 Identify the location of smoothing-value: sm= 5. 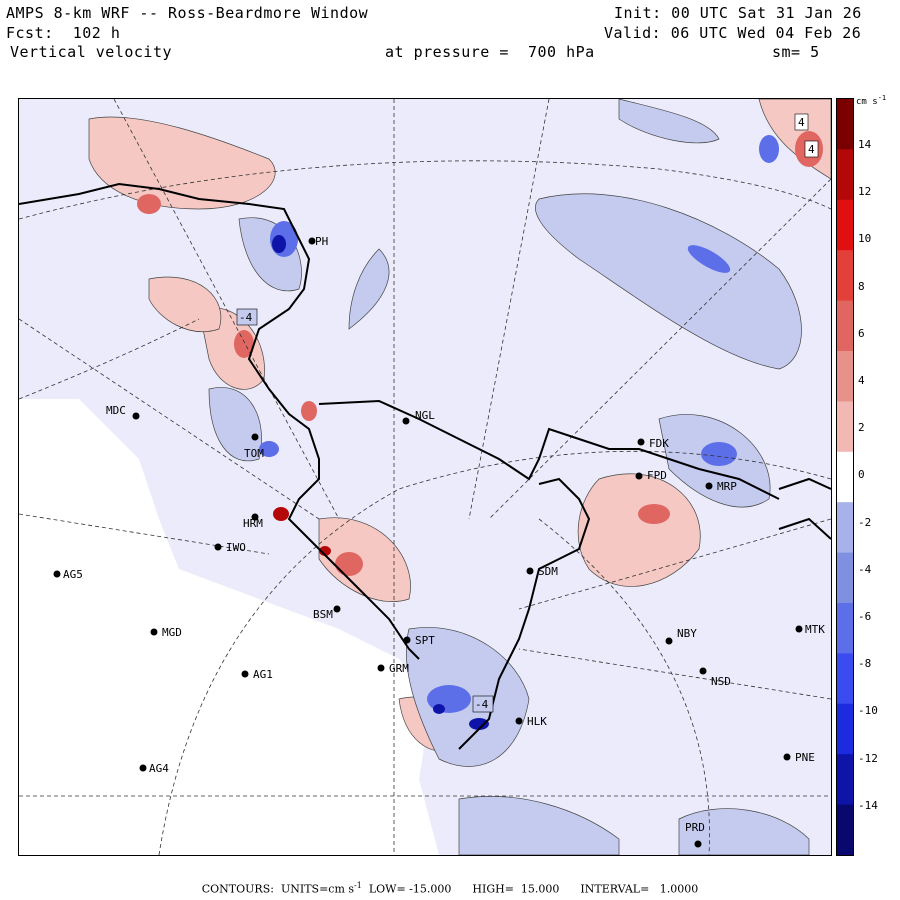
(796, 52).